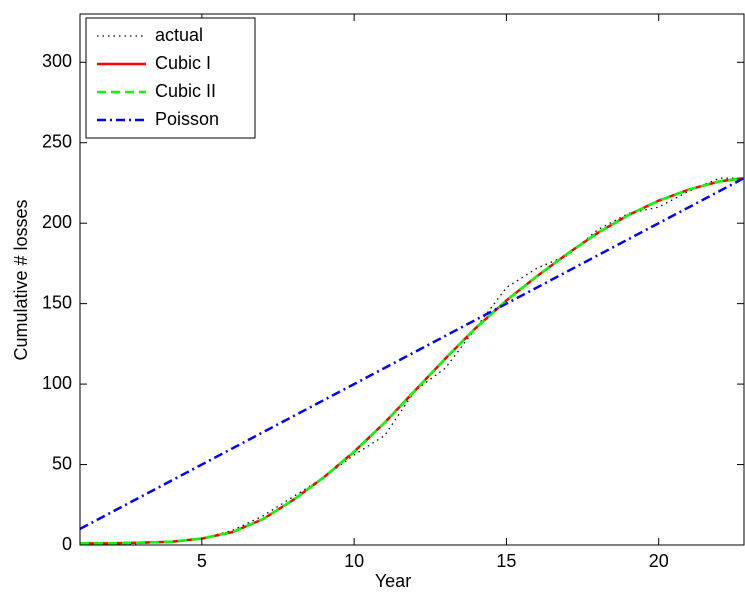  Describe the element at coordinates (57, 383) in the screenshot. I see `y-tick-label: 100` at that location.